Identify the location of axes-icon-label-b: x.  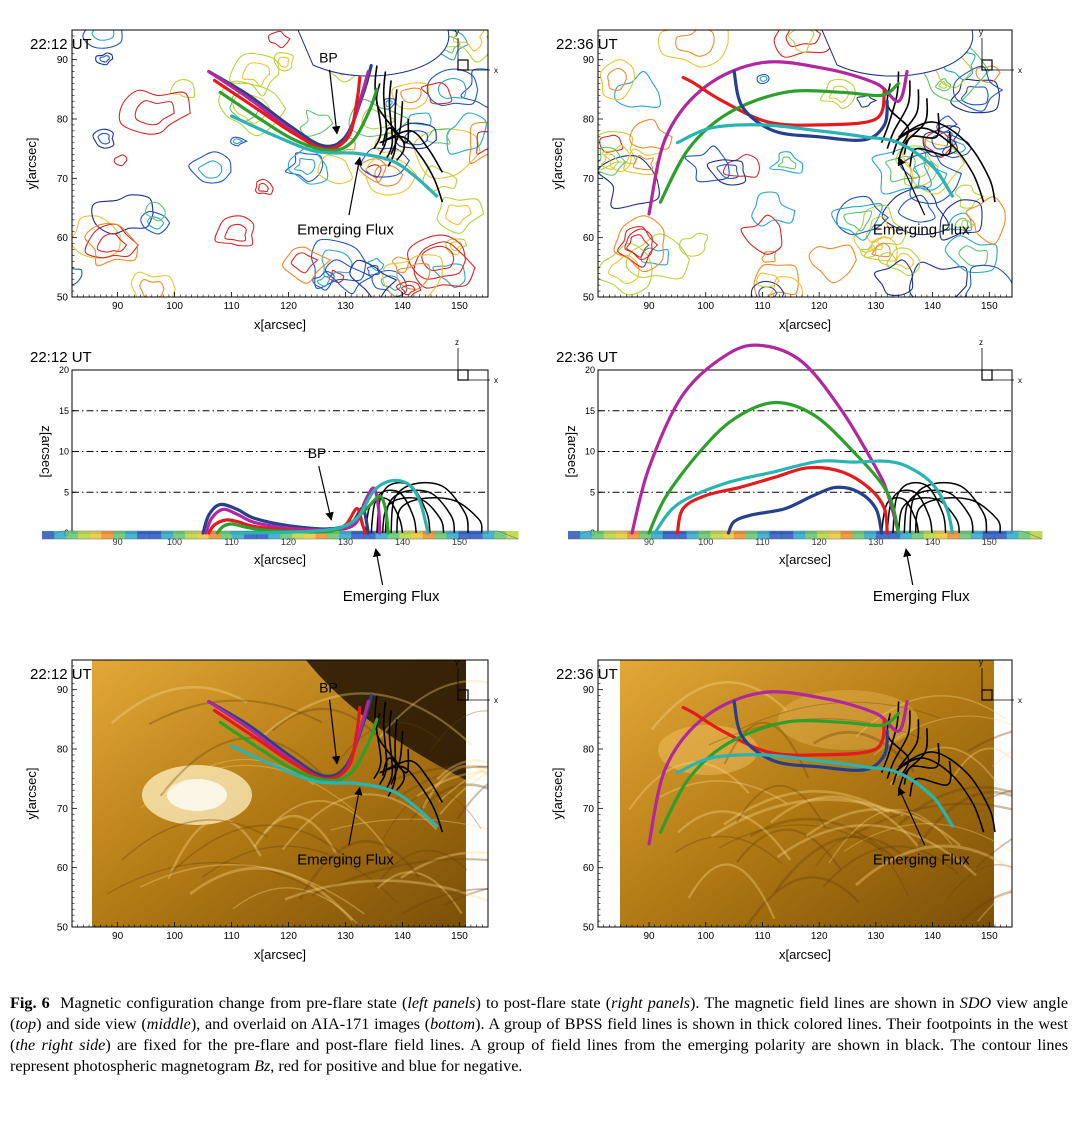
(1020, 70).